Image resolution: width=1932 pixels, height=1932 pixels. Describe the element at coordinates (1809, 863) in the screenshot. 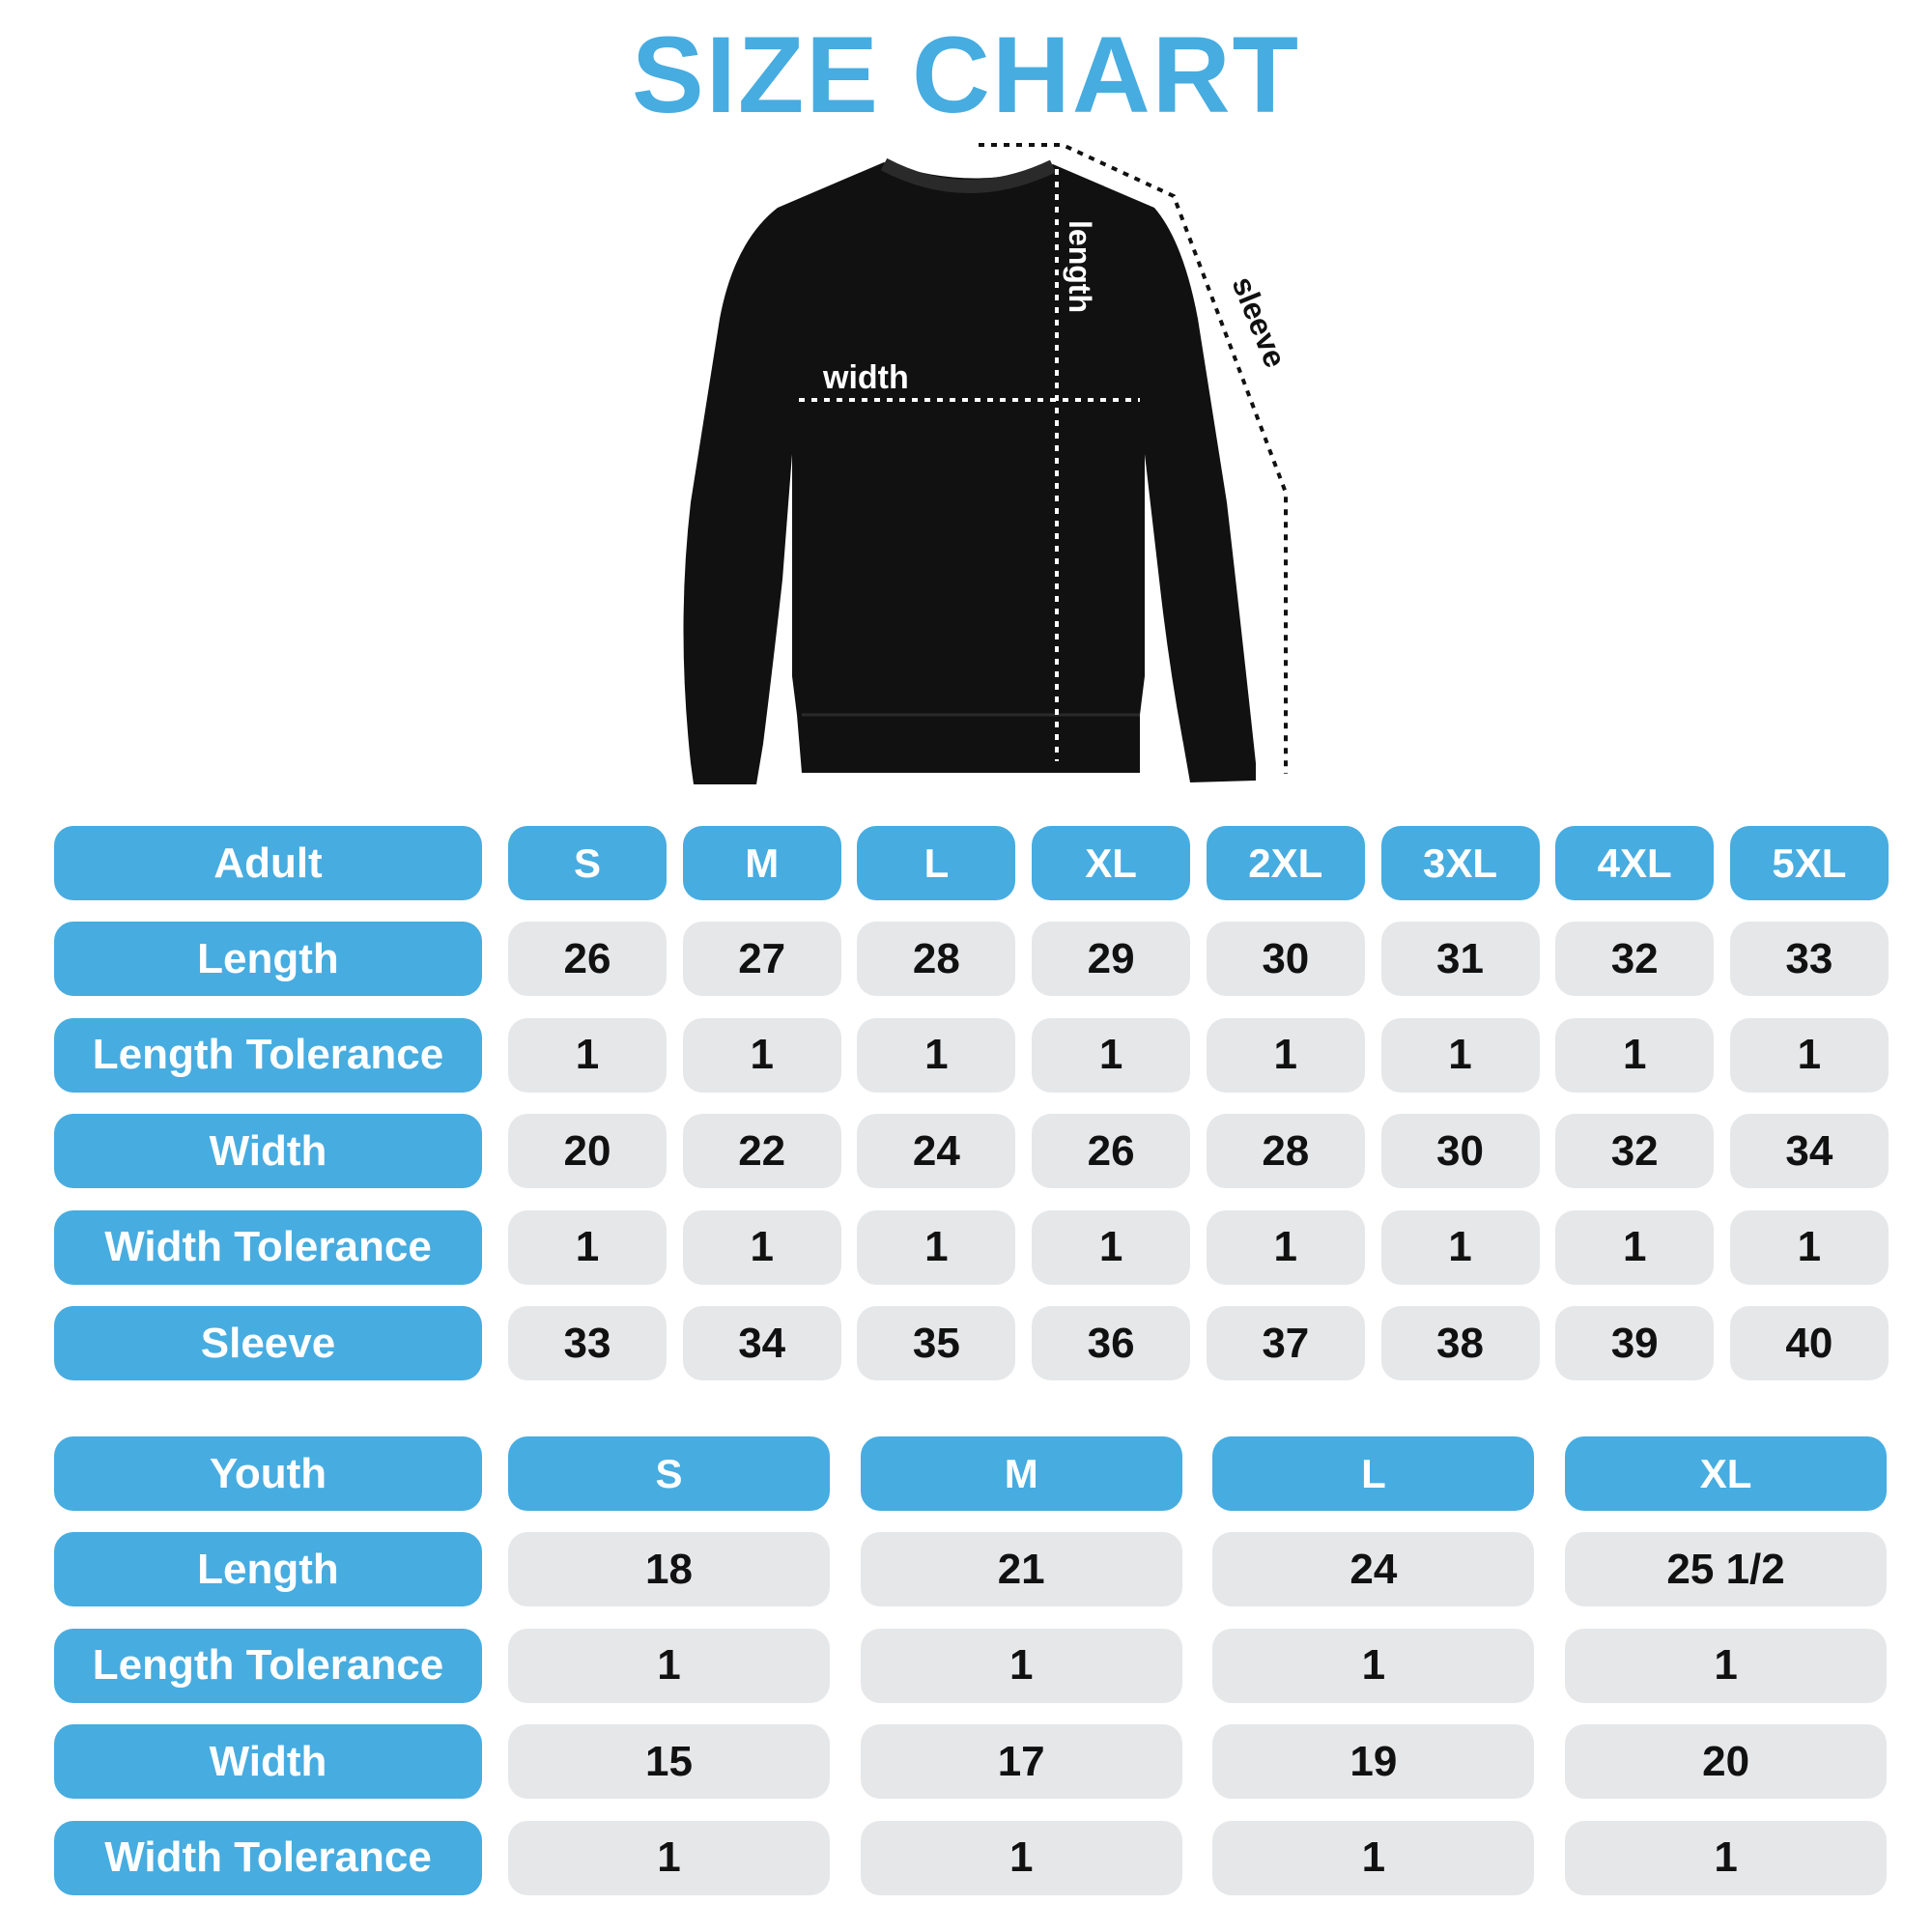

I see `adult-size-header-5xl: 5XL` at that location.